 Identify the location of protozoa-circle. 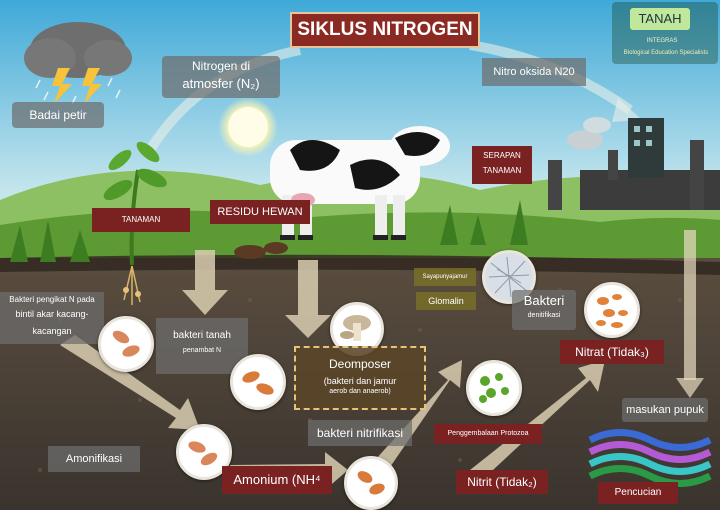
(494, 388).